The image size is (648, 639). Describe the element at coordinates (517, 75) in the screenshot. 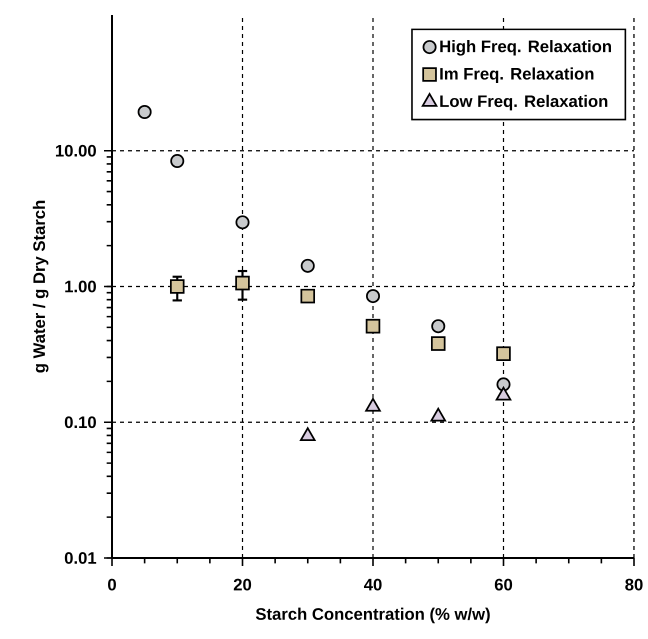

I see `legend-label: Im Freq. Relaxation` at that location.